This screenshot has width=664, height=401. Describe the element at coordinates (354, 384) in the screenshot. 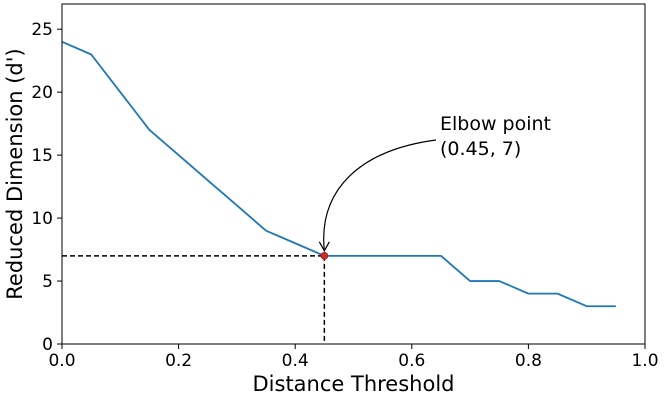

I see `x-axis-label: Distance Threshold` at that location.